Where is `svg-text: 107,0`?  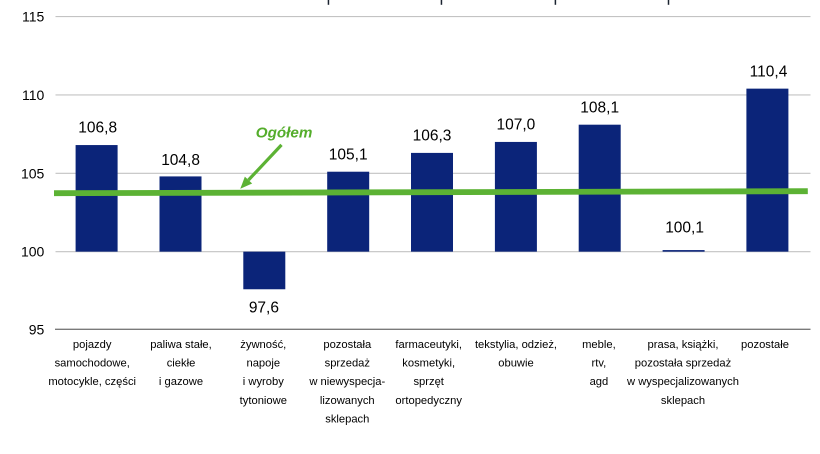 svg-text: 107,0 is located at coordinates (516, 125).